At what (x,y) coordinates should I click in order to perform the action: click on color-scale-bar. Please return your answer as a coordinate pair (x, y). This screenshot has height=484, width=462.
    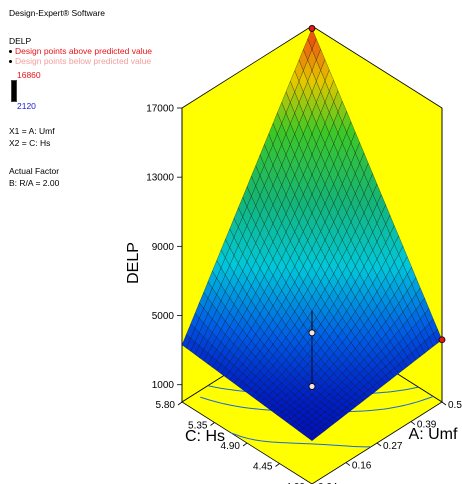
    Looking at the image, I should click on (14, 91).